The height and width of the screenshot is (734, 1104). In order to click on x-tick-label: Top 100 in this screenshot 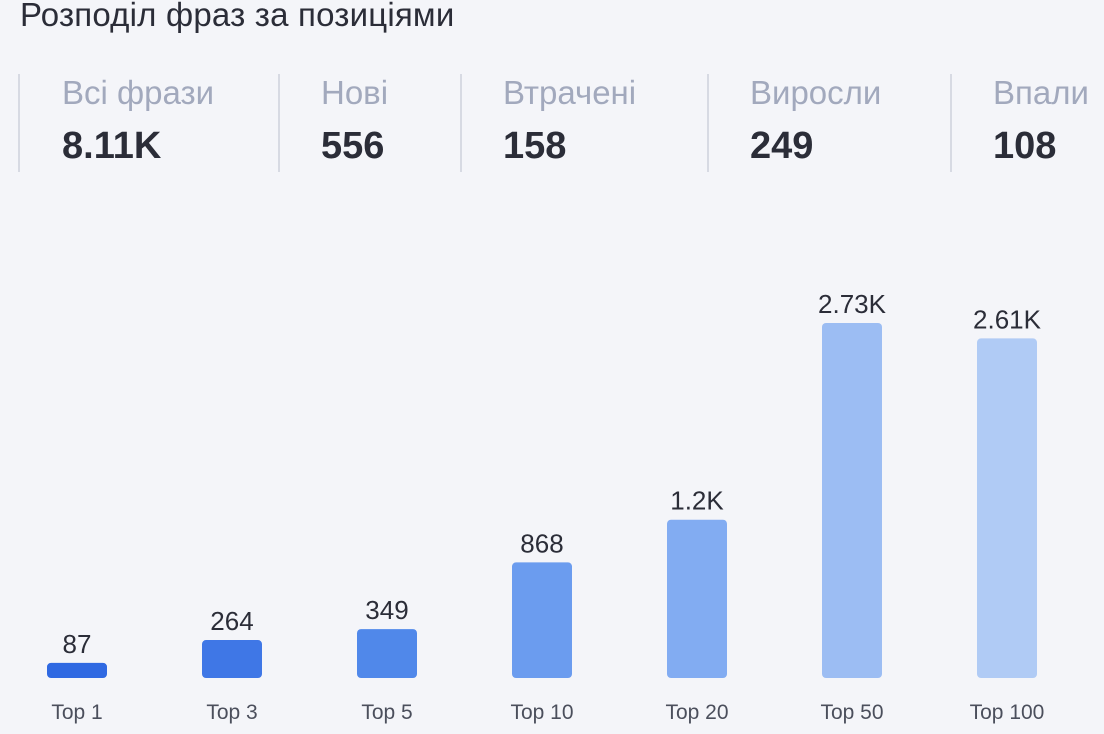, I will do `click(1007, 712)`.